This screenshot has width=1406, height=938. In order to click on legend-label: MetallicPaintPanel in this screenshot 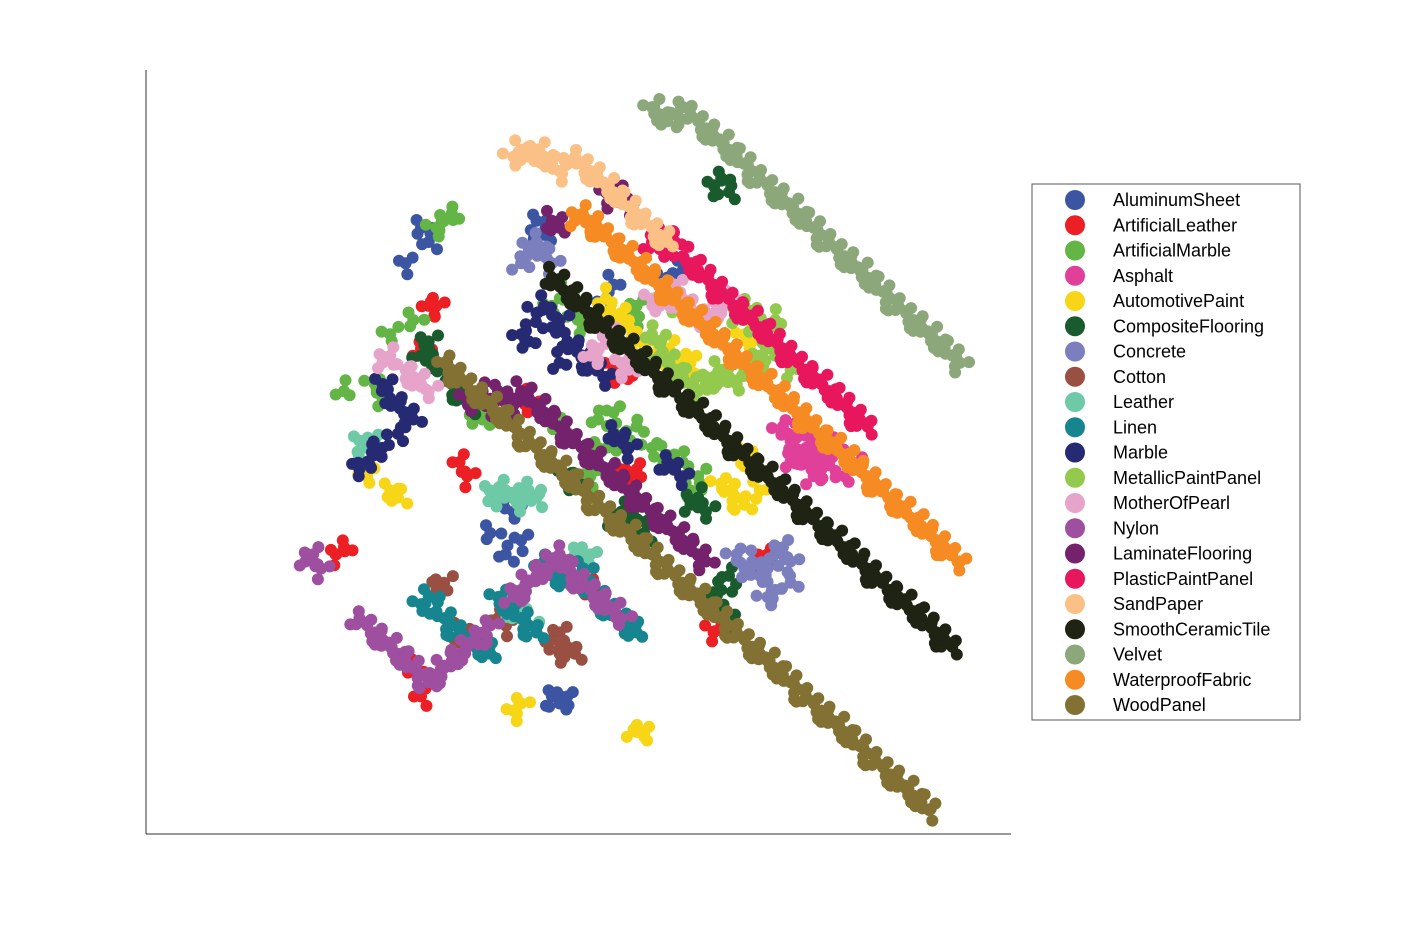, I will do `click(1187, 478)`.